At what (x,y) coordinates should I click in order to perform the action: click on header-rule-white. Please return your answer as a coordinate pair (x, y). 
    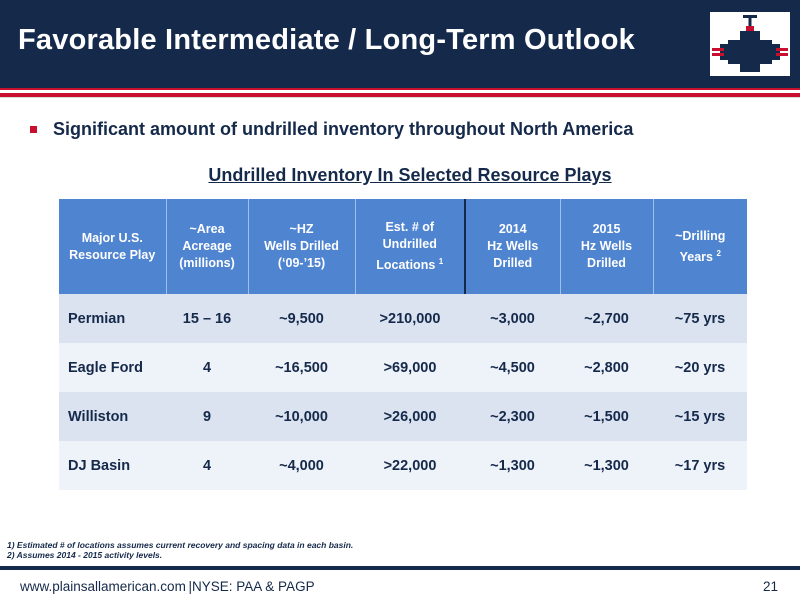
    Looking at the image, I should click on (400, 91).